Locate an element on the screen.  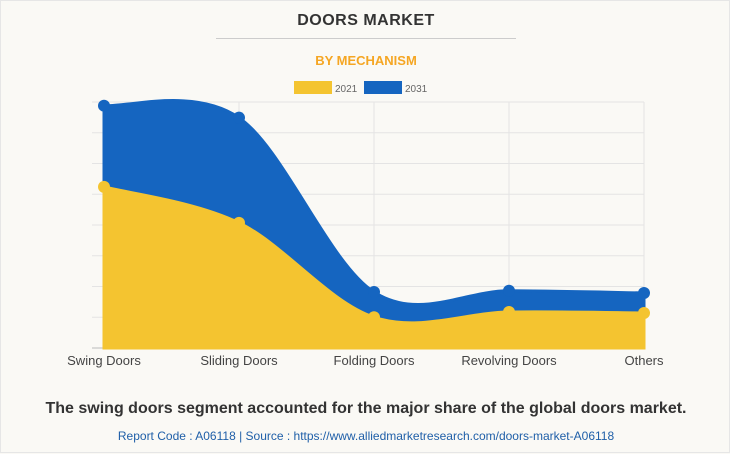
x-tick-label: Swing Doors is located at coordinates (104, 360).